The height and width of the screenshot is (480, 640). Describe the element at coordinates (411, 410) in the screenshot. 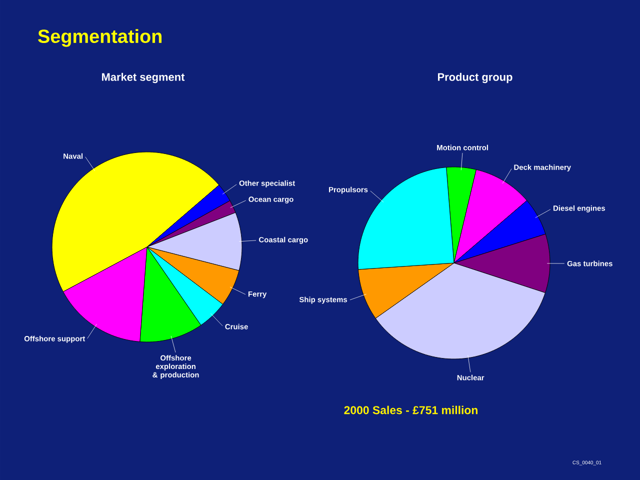

I see `text: 2000 Sales - £751 million` at that location.